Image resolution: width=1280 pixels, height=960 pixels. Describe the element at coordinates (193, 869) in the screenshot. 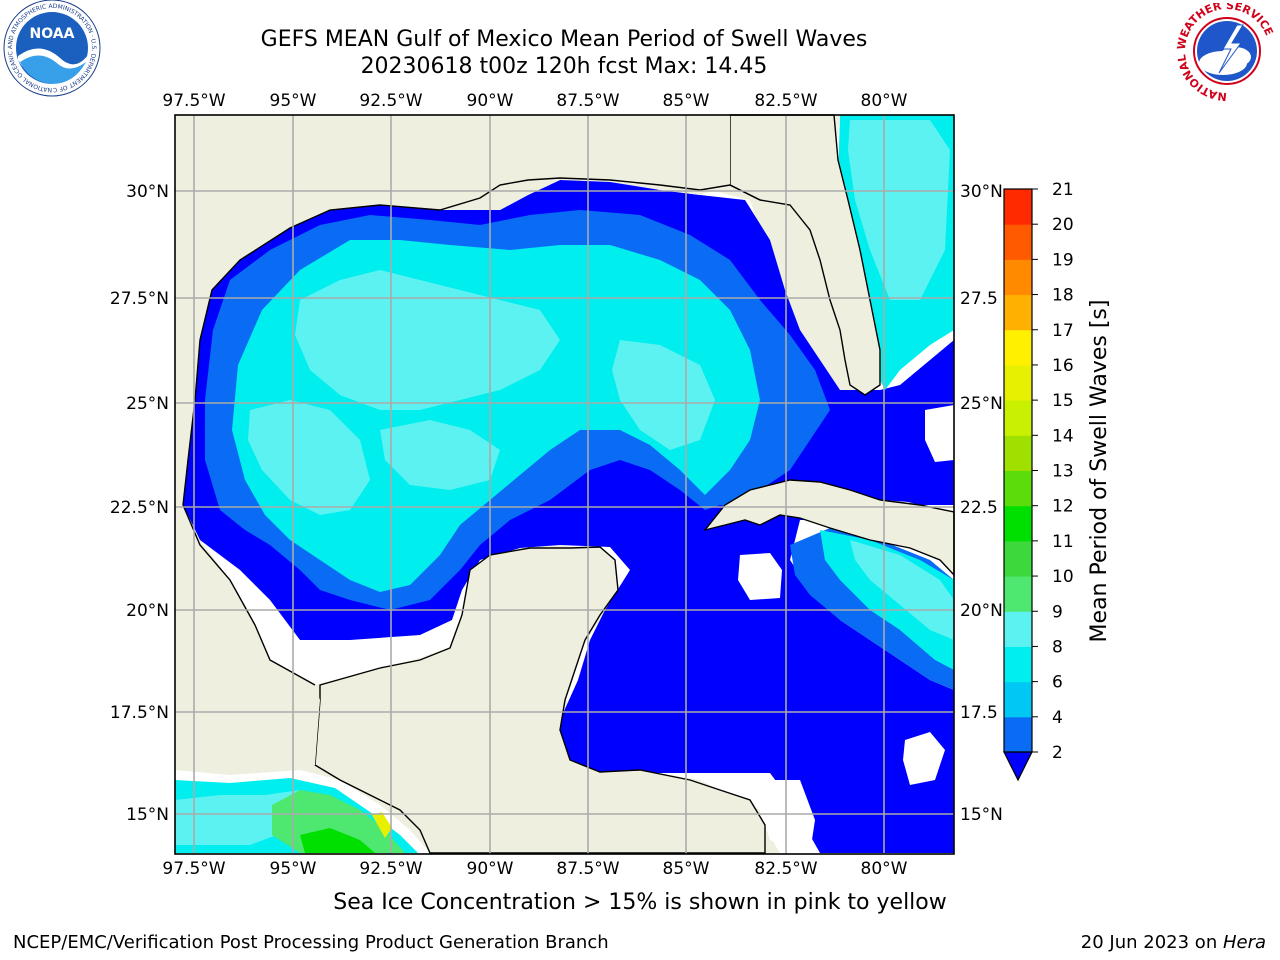

I see `lon-label-bottom: 97.5°W` at that location.